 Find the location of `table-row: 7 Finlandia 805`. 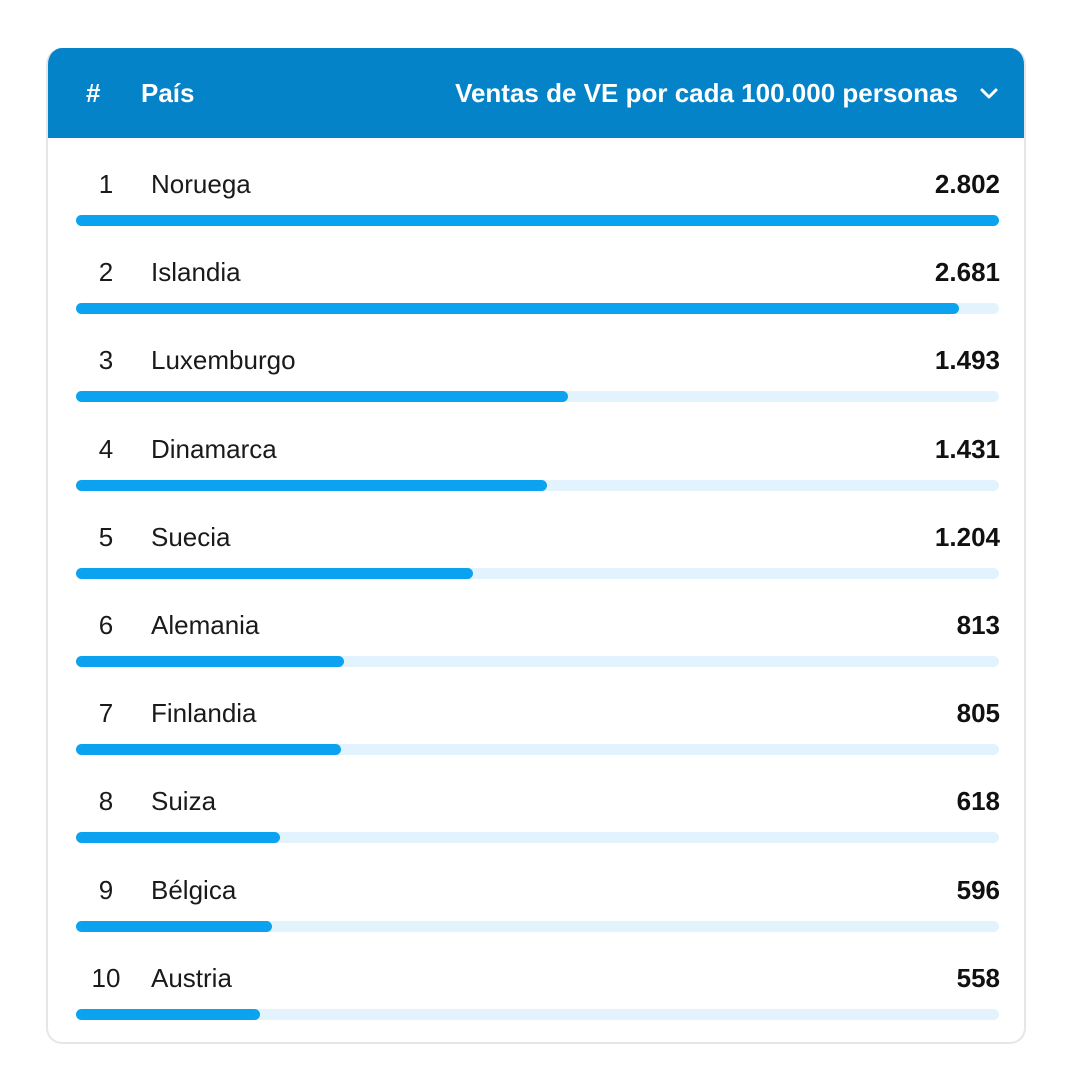

table-row: 7 Finlandia 805 is located at coordinates (536, 711).